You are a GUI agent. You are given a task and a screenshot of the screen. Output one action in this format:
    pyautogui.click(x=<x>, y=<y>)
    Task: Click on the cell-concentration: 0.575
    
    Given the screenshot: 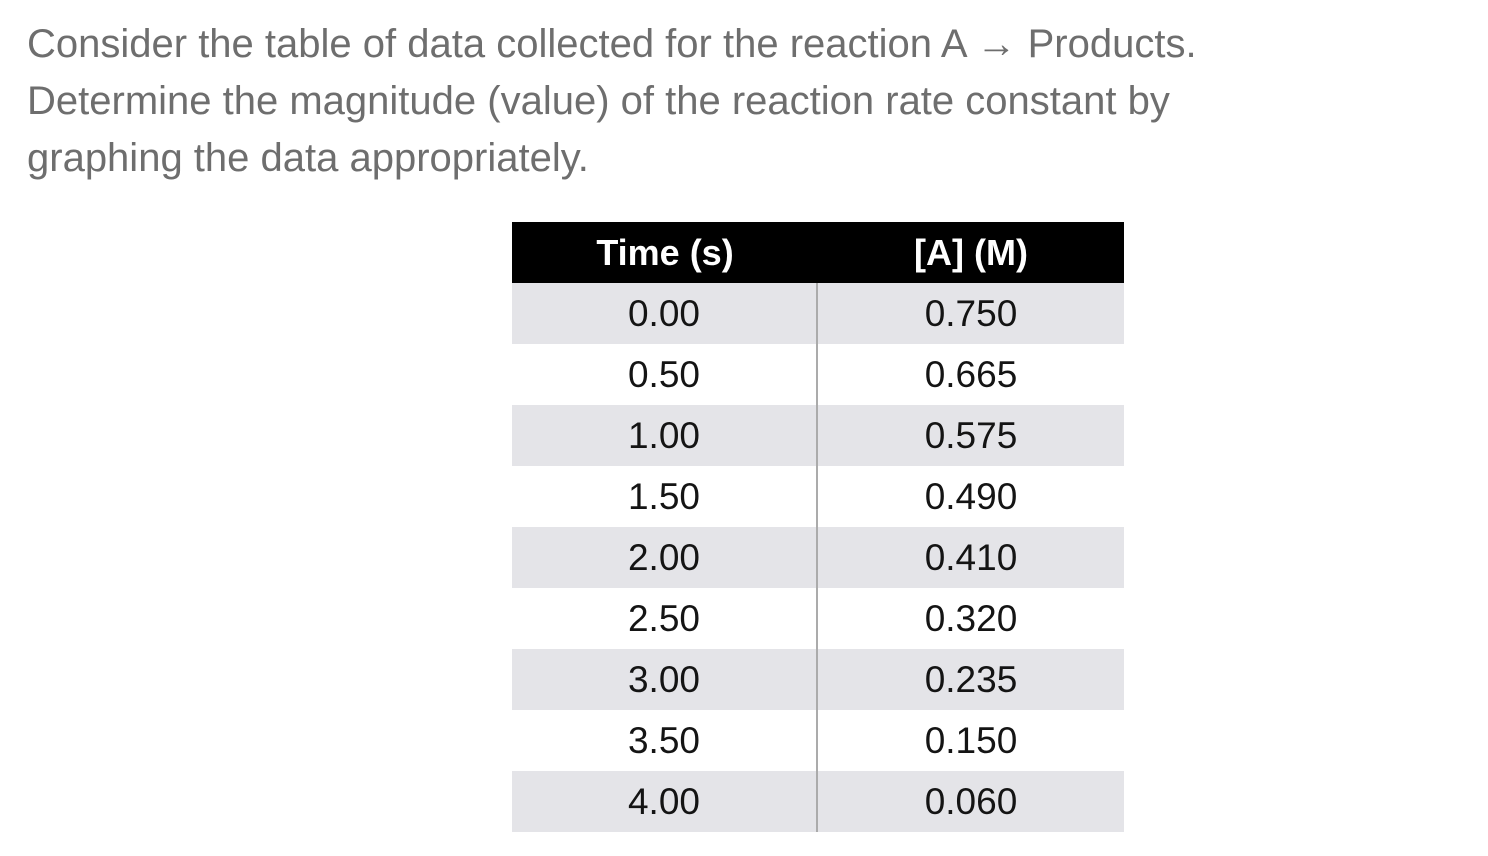 What is the action you would take?
    pyautogui.click(x=971, y=435)
    